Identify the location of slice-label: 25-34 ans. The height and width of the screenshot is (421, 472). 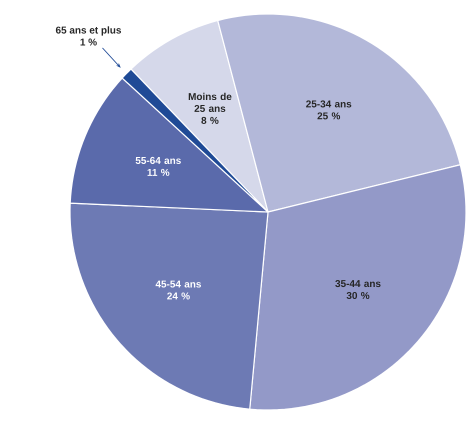
(329, 104).